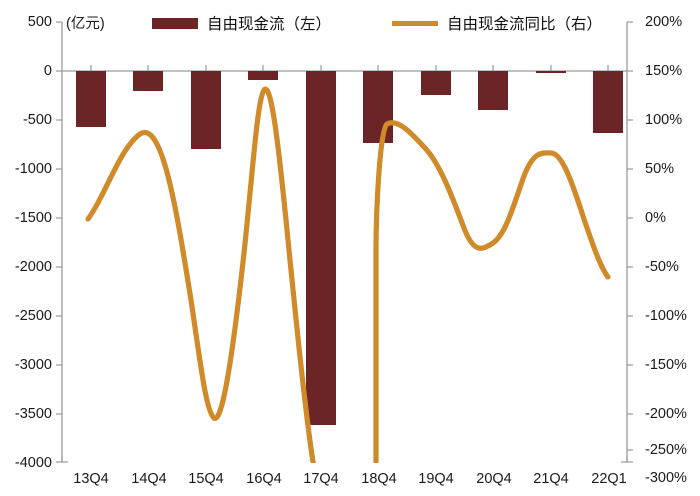 This screenshot has height=496, width=700. What do you see at coordinates (91, 479) in the screenshot?
I see `x-tick-13Q4: 13Q4` at bounding box center [91, 479].